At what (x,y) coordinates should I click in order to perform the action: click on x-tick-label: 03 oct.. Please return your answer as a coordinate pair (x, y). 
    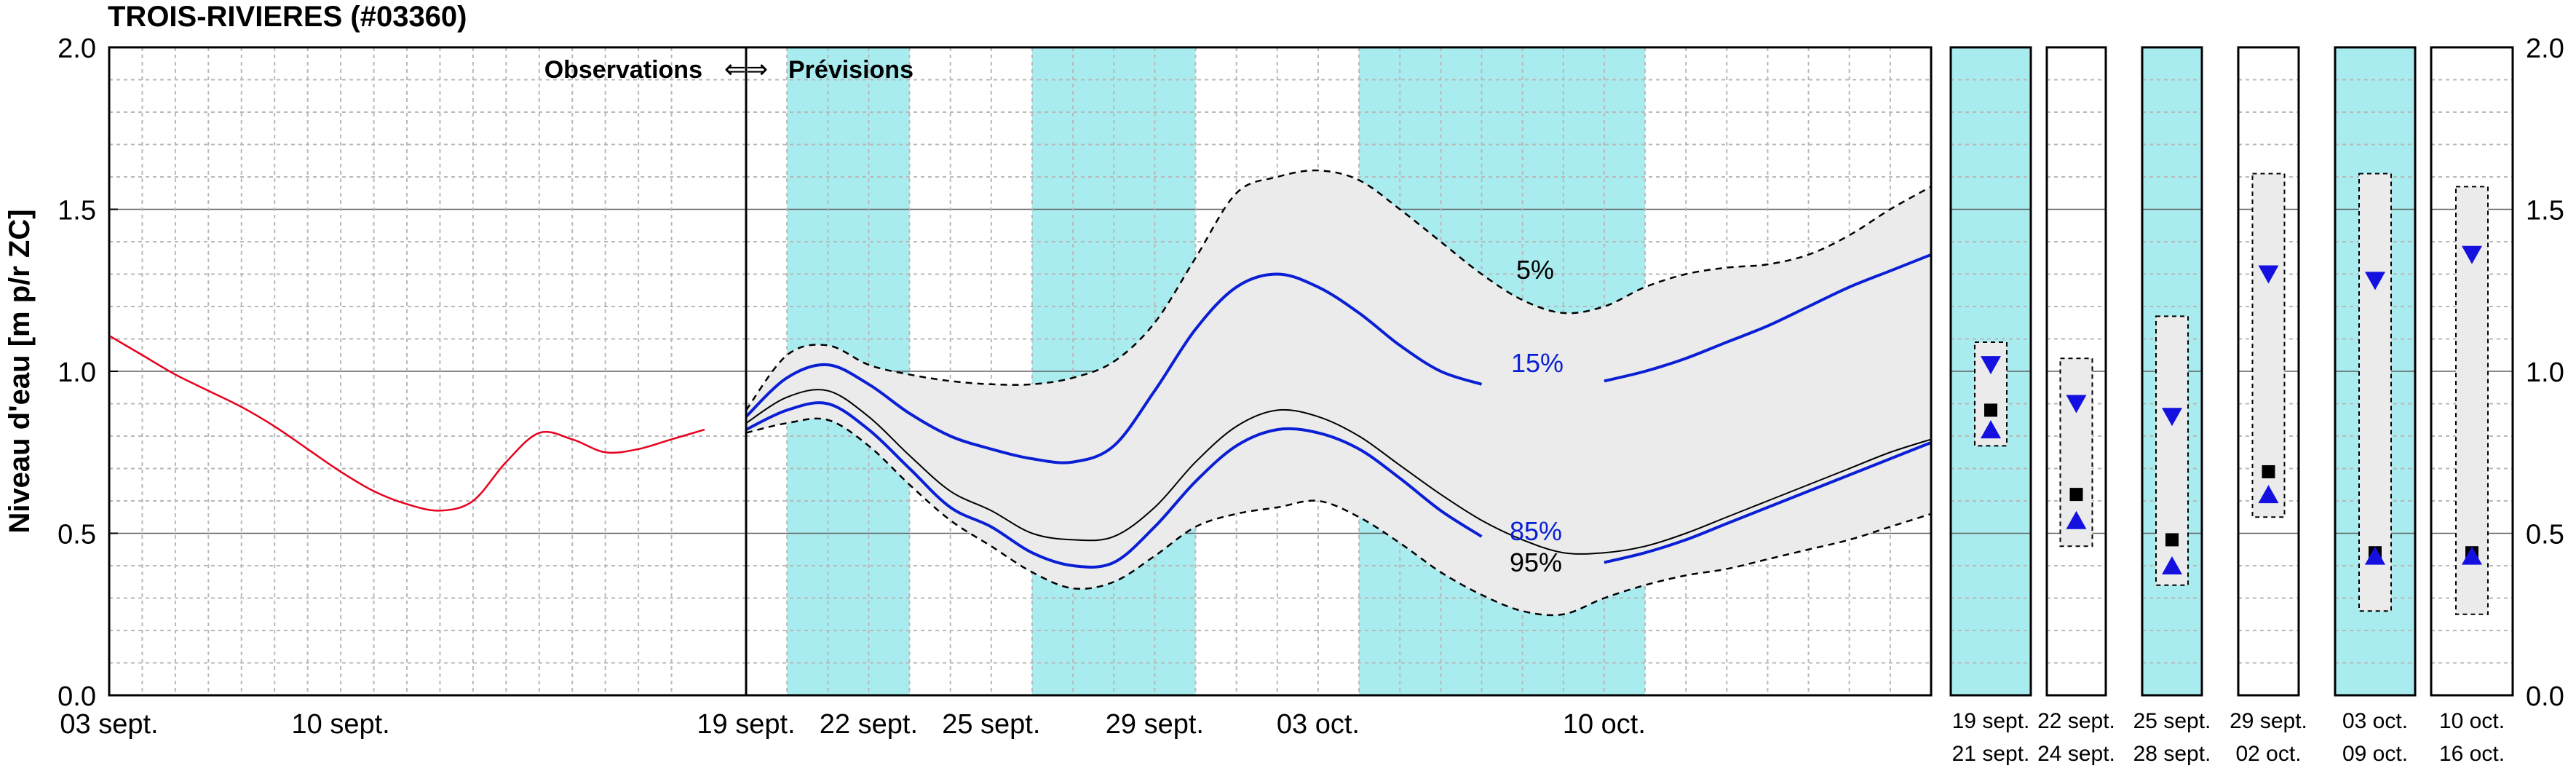
    Looking at the image, I should click on (1318, 724).